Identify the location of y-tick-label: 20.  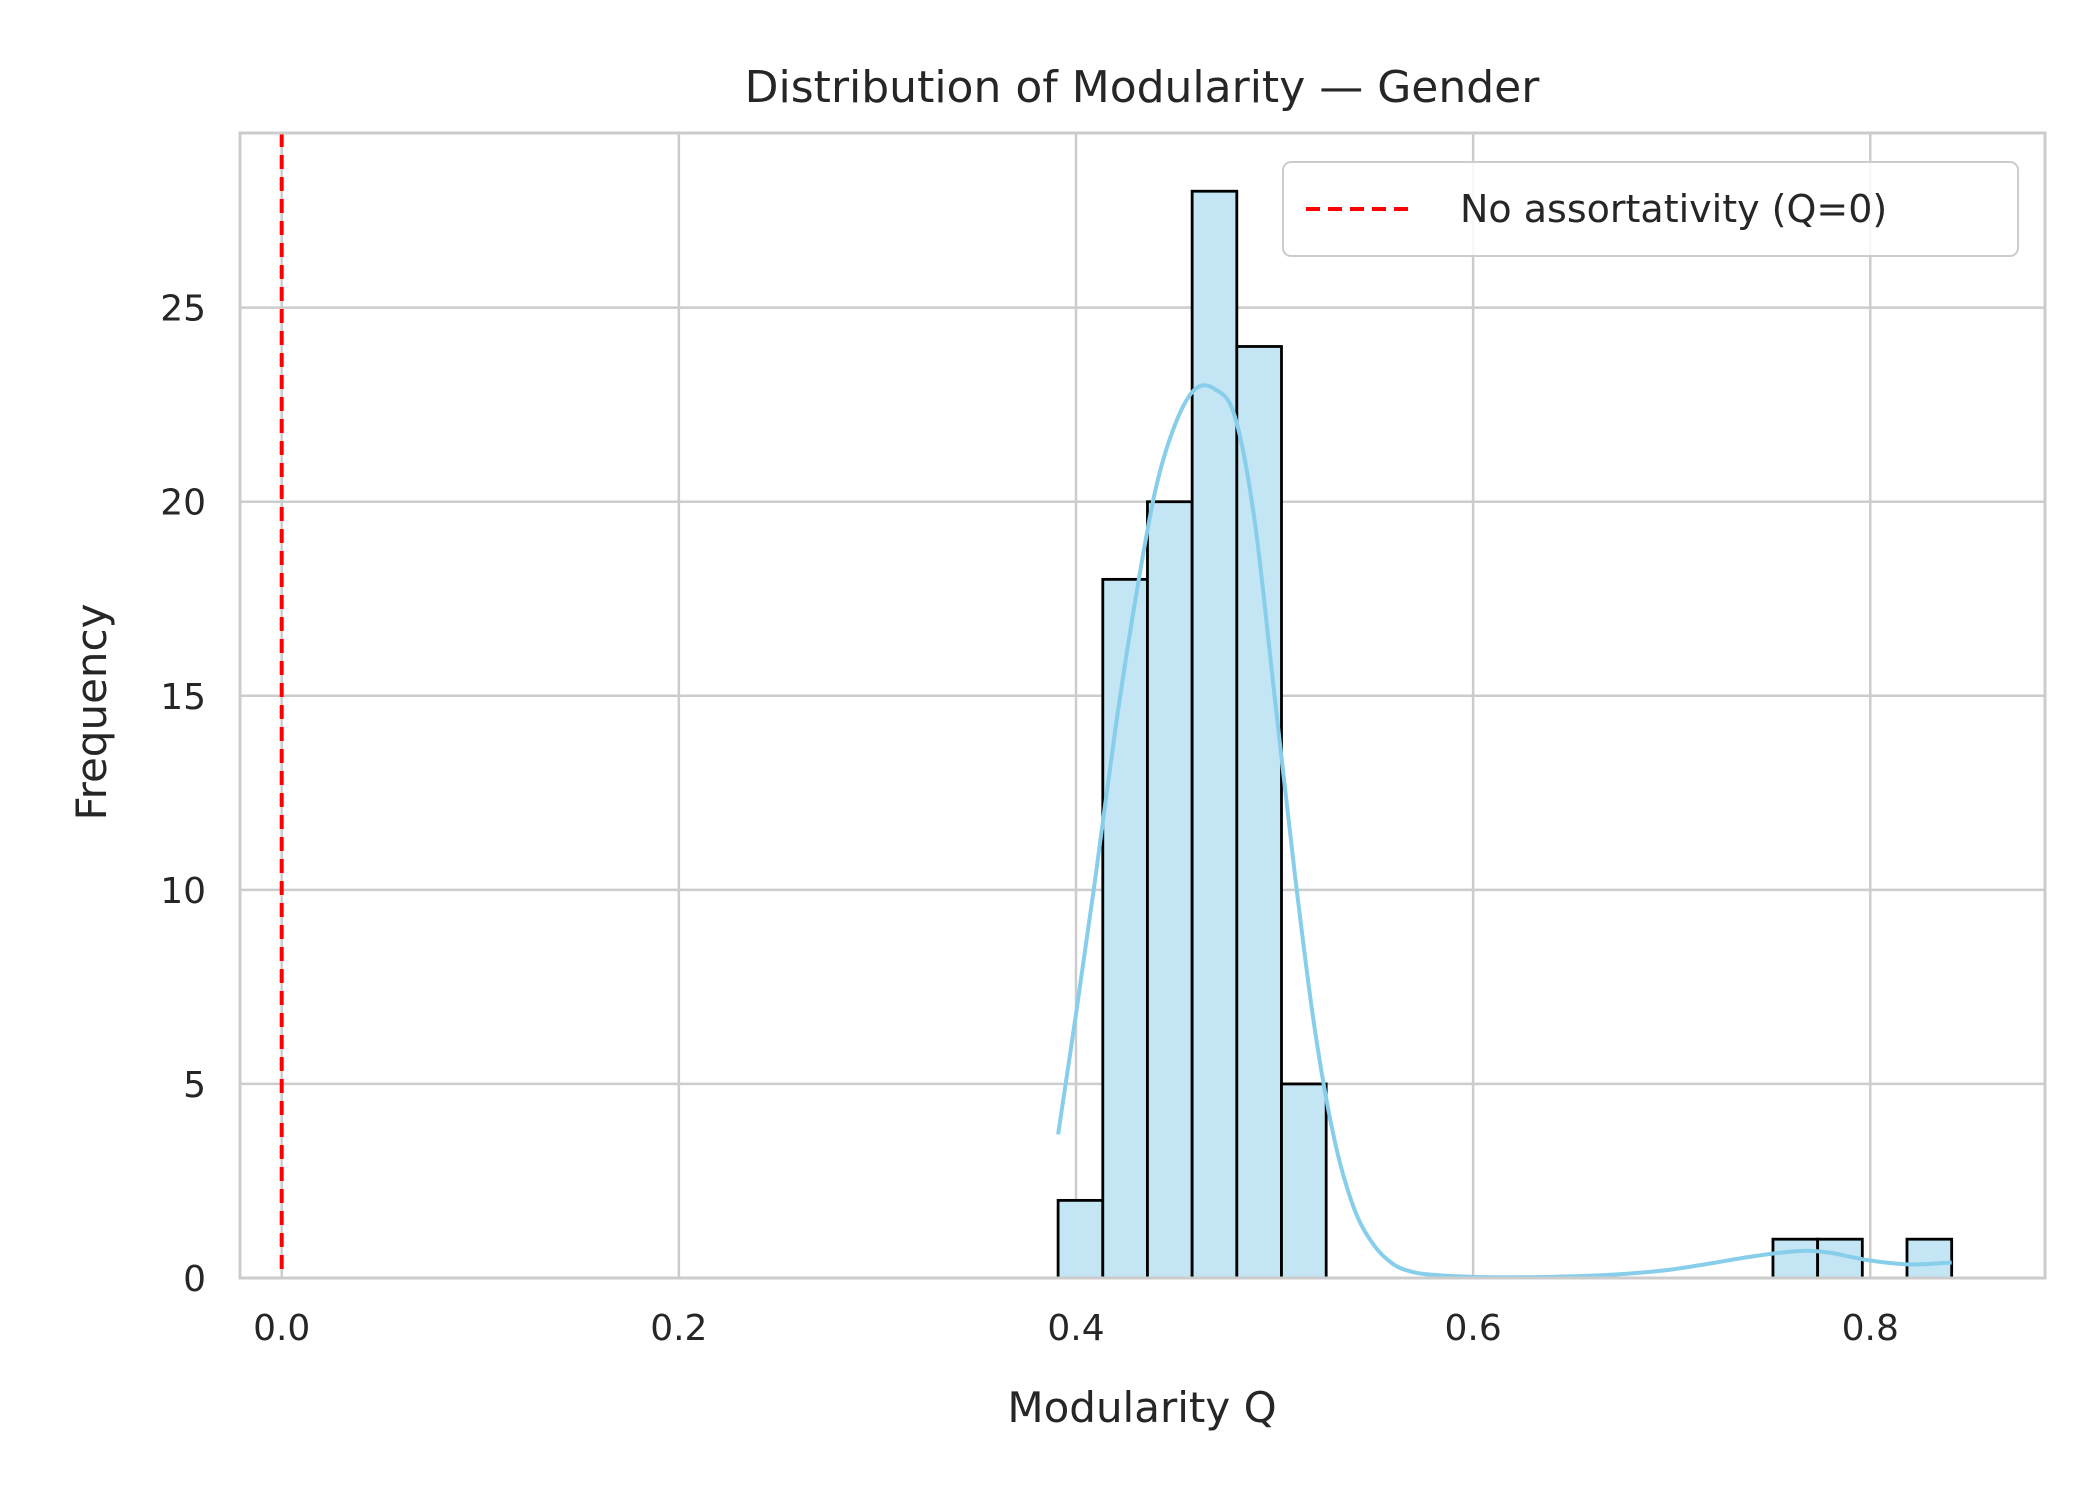
(183, 503).